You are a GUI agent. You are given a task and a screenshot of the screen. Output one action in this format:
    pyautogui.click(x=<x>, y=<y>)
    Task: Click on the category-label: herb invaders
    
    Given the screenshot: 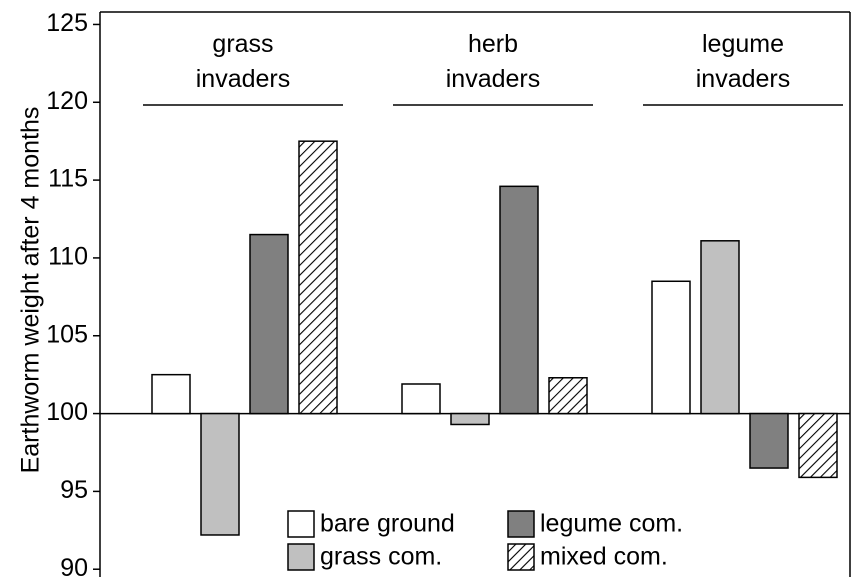 What is the action you would take?
    pyautogui.click(x=493, y=61)
    